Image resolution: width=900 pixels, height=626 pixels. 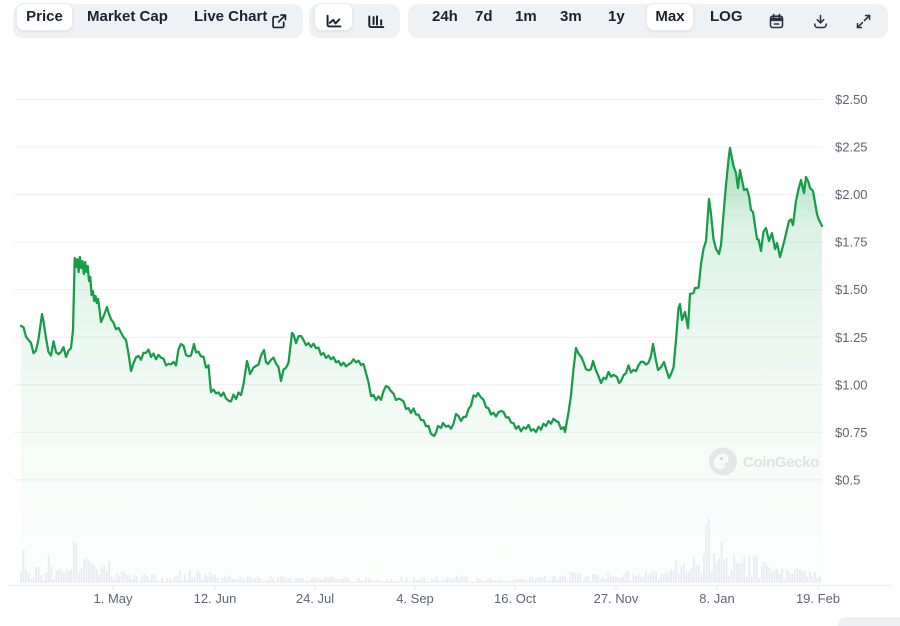 What do you see at coordinates (415, 598) in the screenshot?
I see `svg-text: 4. Sep` at bounding box center [415, 598].